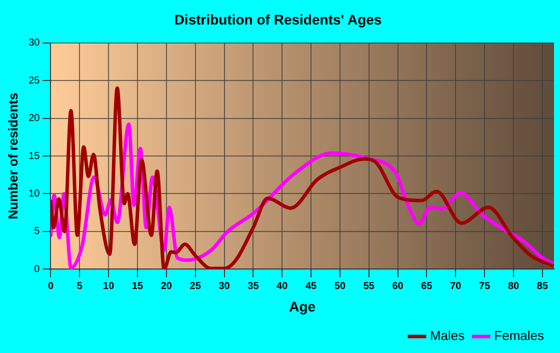 This screenshot has height=353, width=560. I want to click on y-tick-label: 5, so click(37, 232).